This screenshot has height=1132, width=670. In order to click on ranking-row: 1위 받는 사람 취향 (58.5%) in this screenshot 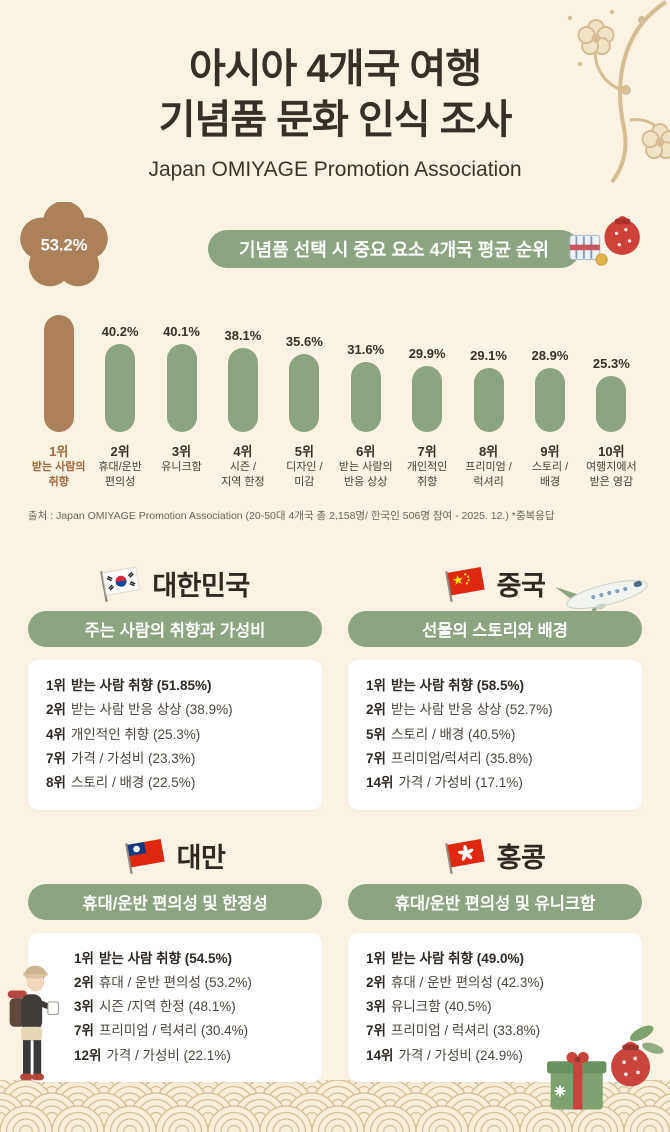, I will do `click(445, 686)`.